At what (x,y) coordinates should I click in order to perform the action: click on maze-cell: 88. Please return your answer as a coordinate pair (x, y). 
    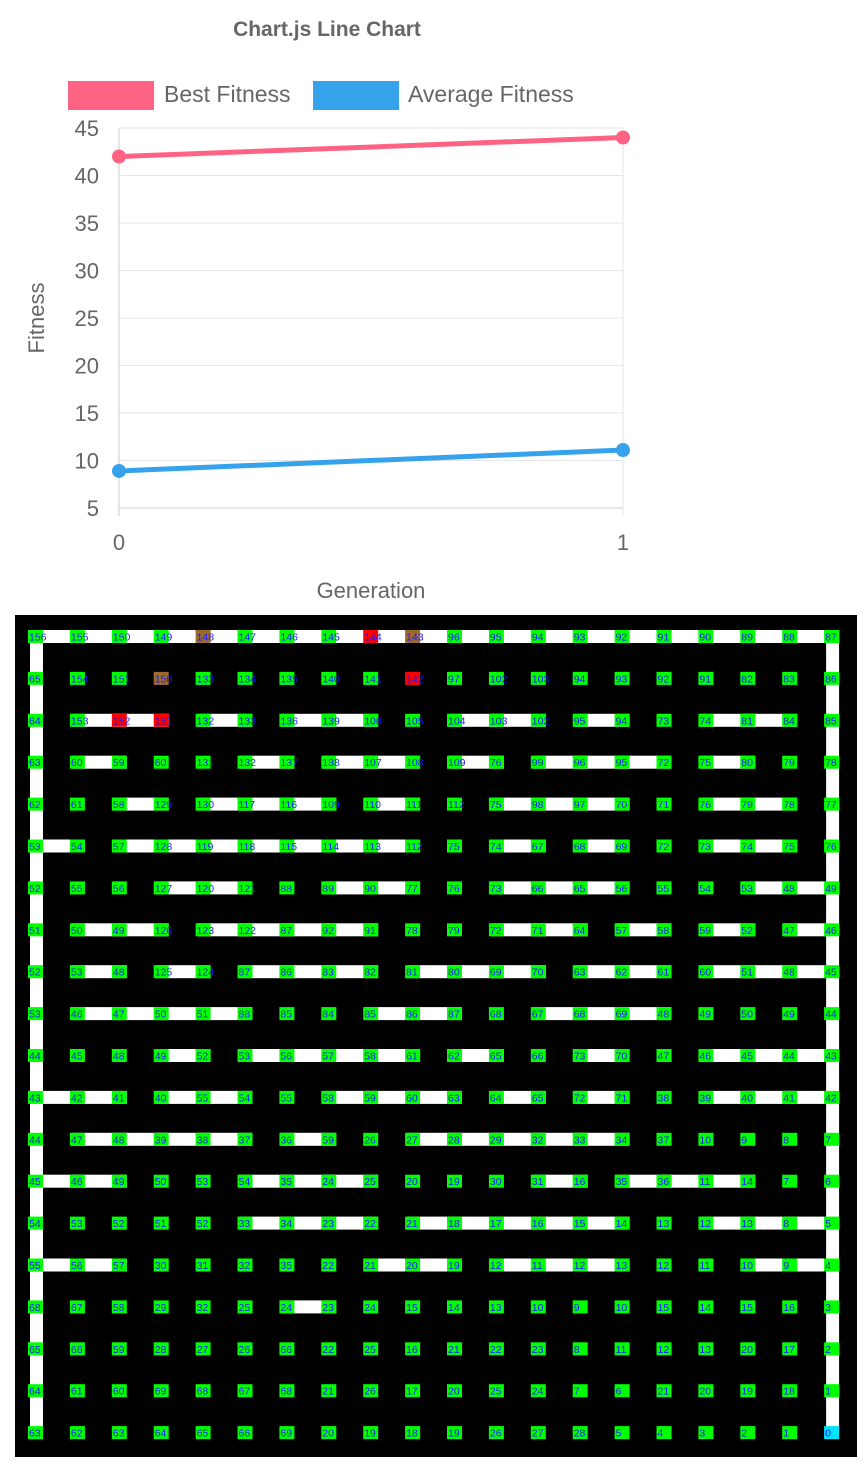
    Looking at the image, I should click on (287, 888).